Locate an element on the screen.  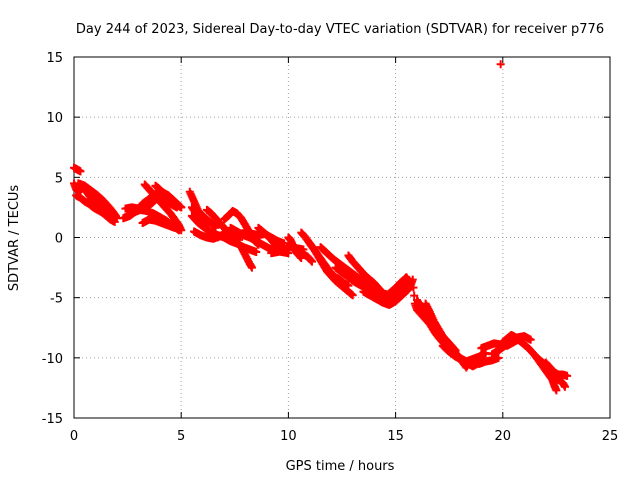
x-axis-label: GPS time / hours is located at coordinates (340, 466).